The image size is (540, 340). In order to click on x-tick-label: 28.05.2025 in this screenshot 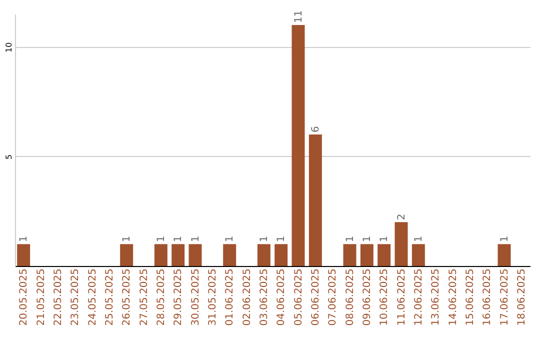, I will do `click(161, 297)`.